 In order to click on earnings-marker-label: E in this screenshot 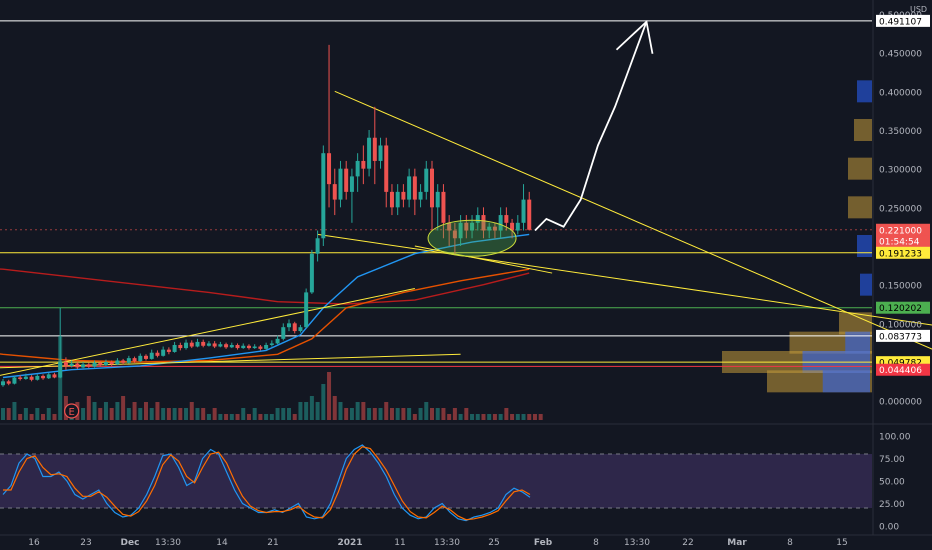, I will do `click(71, 412)`.